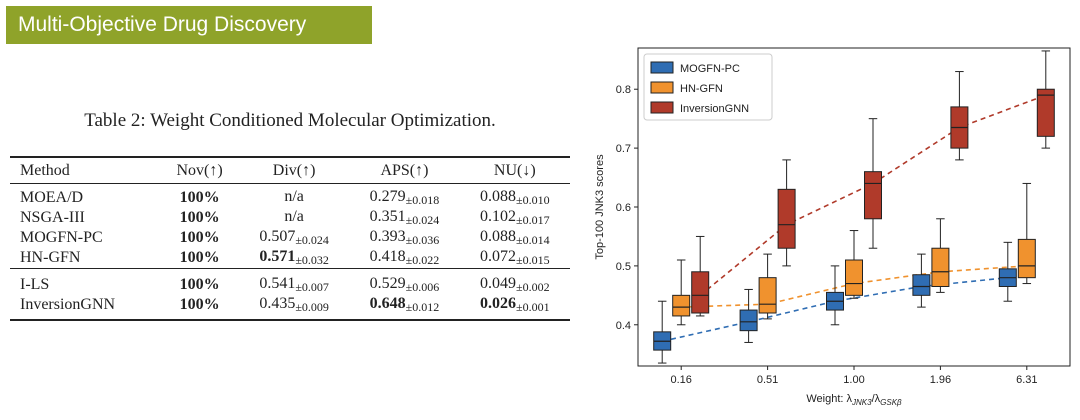  What do you see at coordinates (662, 67) in the screenshot?
I see `mogfn-pc-legend-swatch` at bounding box center [662, 67].